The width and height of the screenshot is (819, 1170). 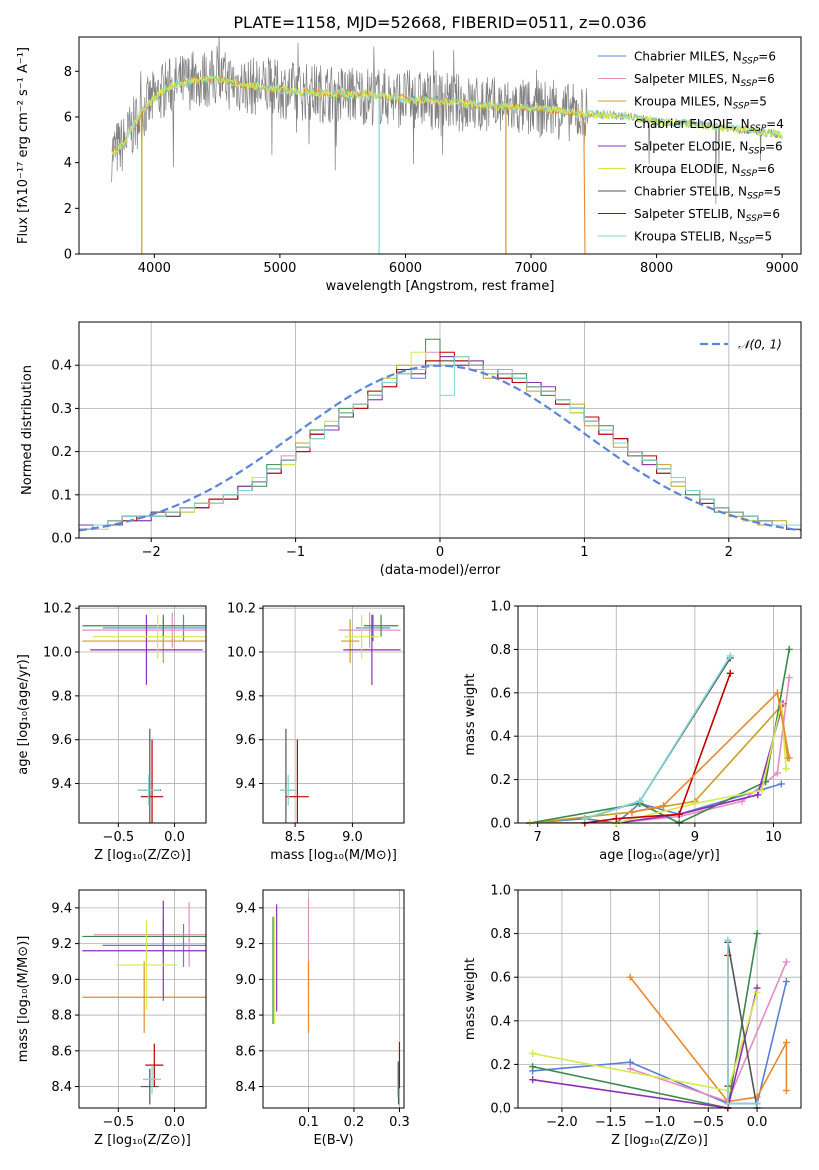 What do you see at coordinates (333, 855) in the screenshot?
I see `x-axis-label: mass [log₁₀(M/M⊙)]` at bounding box center [333, 855].